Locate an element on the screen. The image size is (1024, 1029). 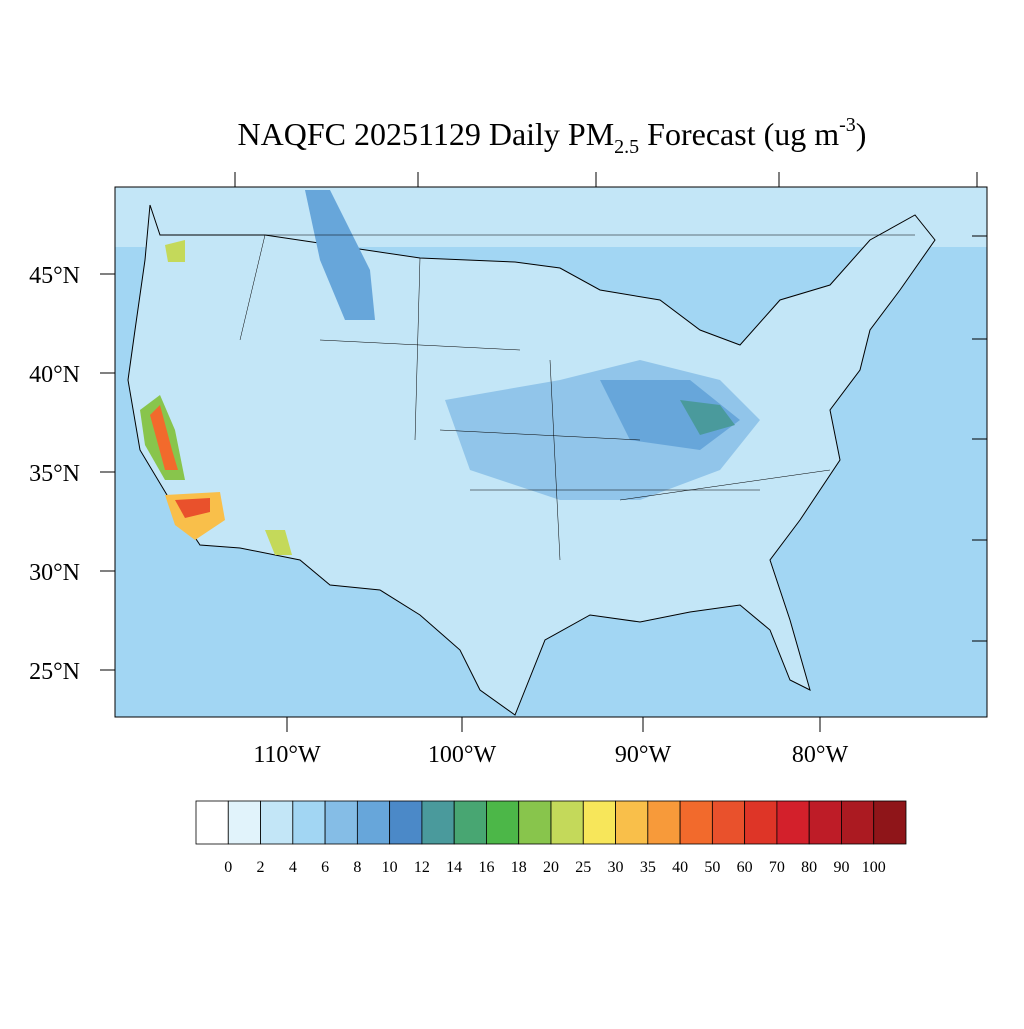
colorbar-label: 80 is located at coordinates (809, 867).